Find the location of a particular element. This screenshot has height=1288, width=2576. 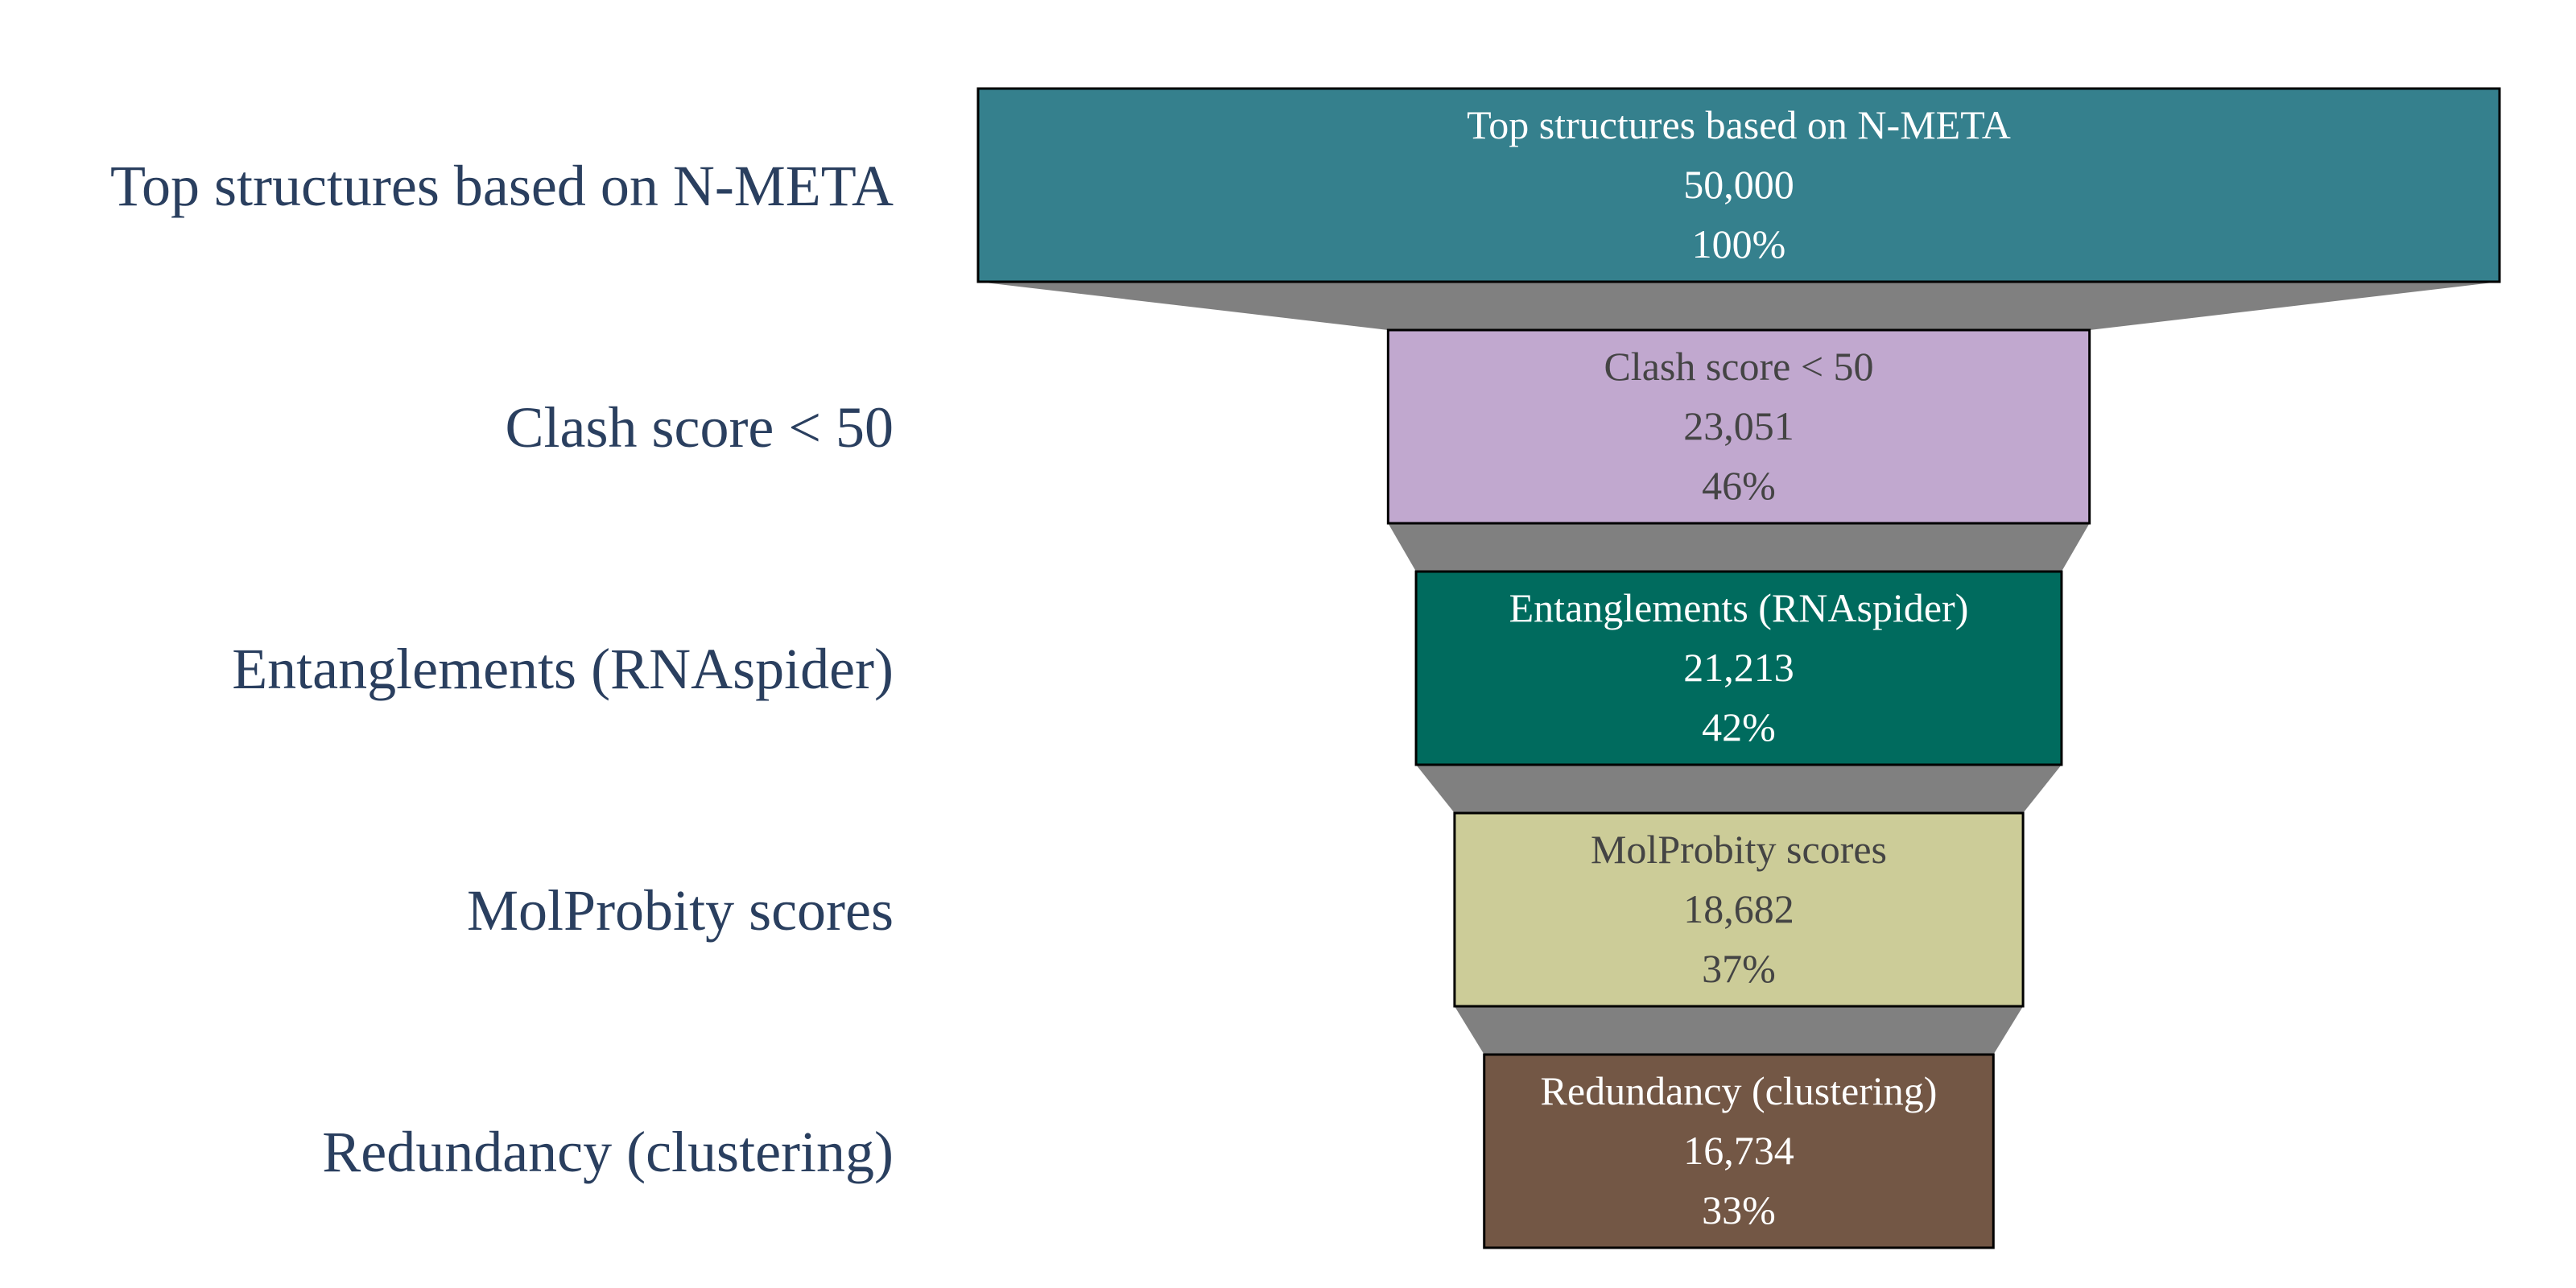

bar-stage-percent: 33% is located at coordinates (1739, 1209).